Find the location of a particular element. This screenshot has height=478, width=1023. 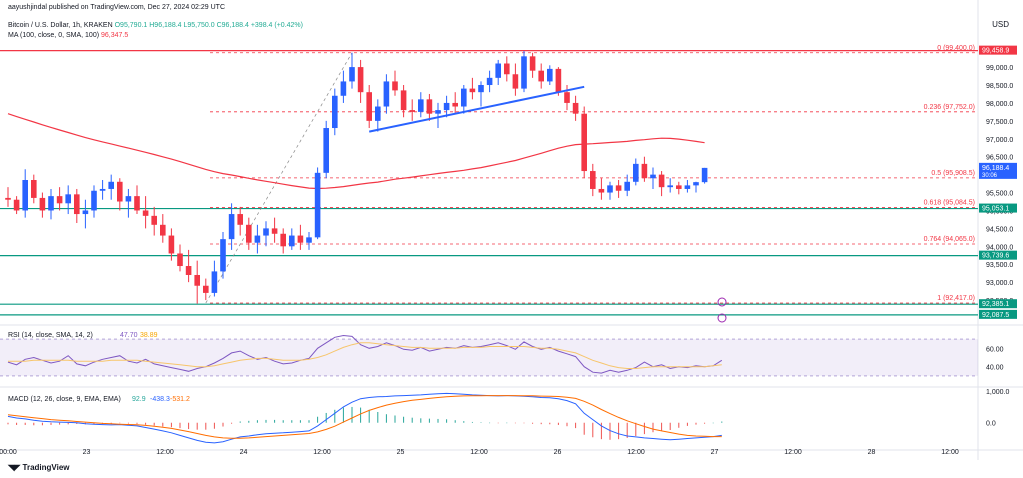

macd-signal-line is located at coordinates (364, 417).